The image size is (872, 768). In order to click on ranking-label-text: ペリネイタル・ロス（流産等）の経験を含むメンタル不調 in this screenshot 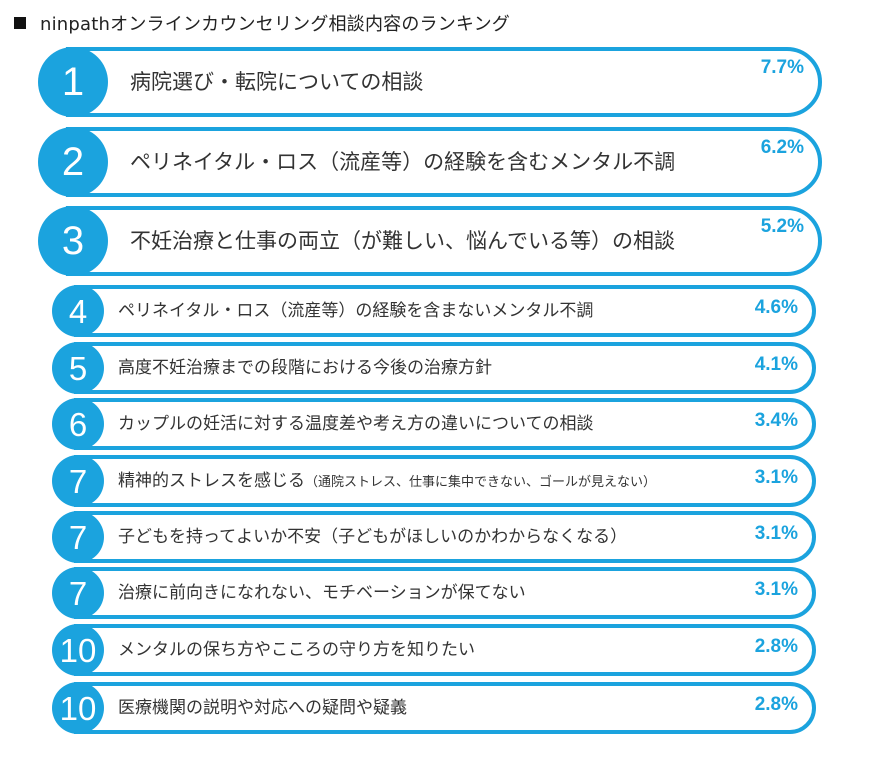, I will do `click(403, 162)`.